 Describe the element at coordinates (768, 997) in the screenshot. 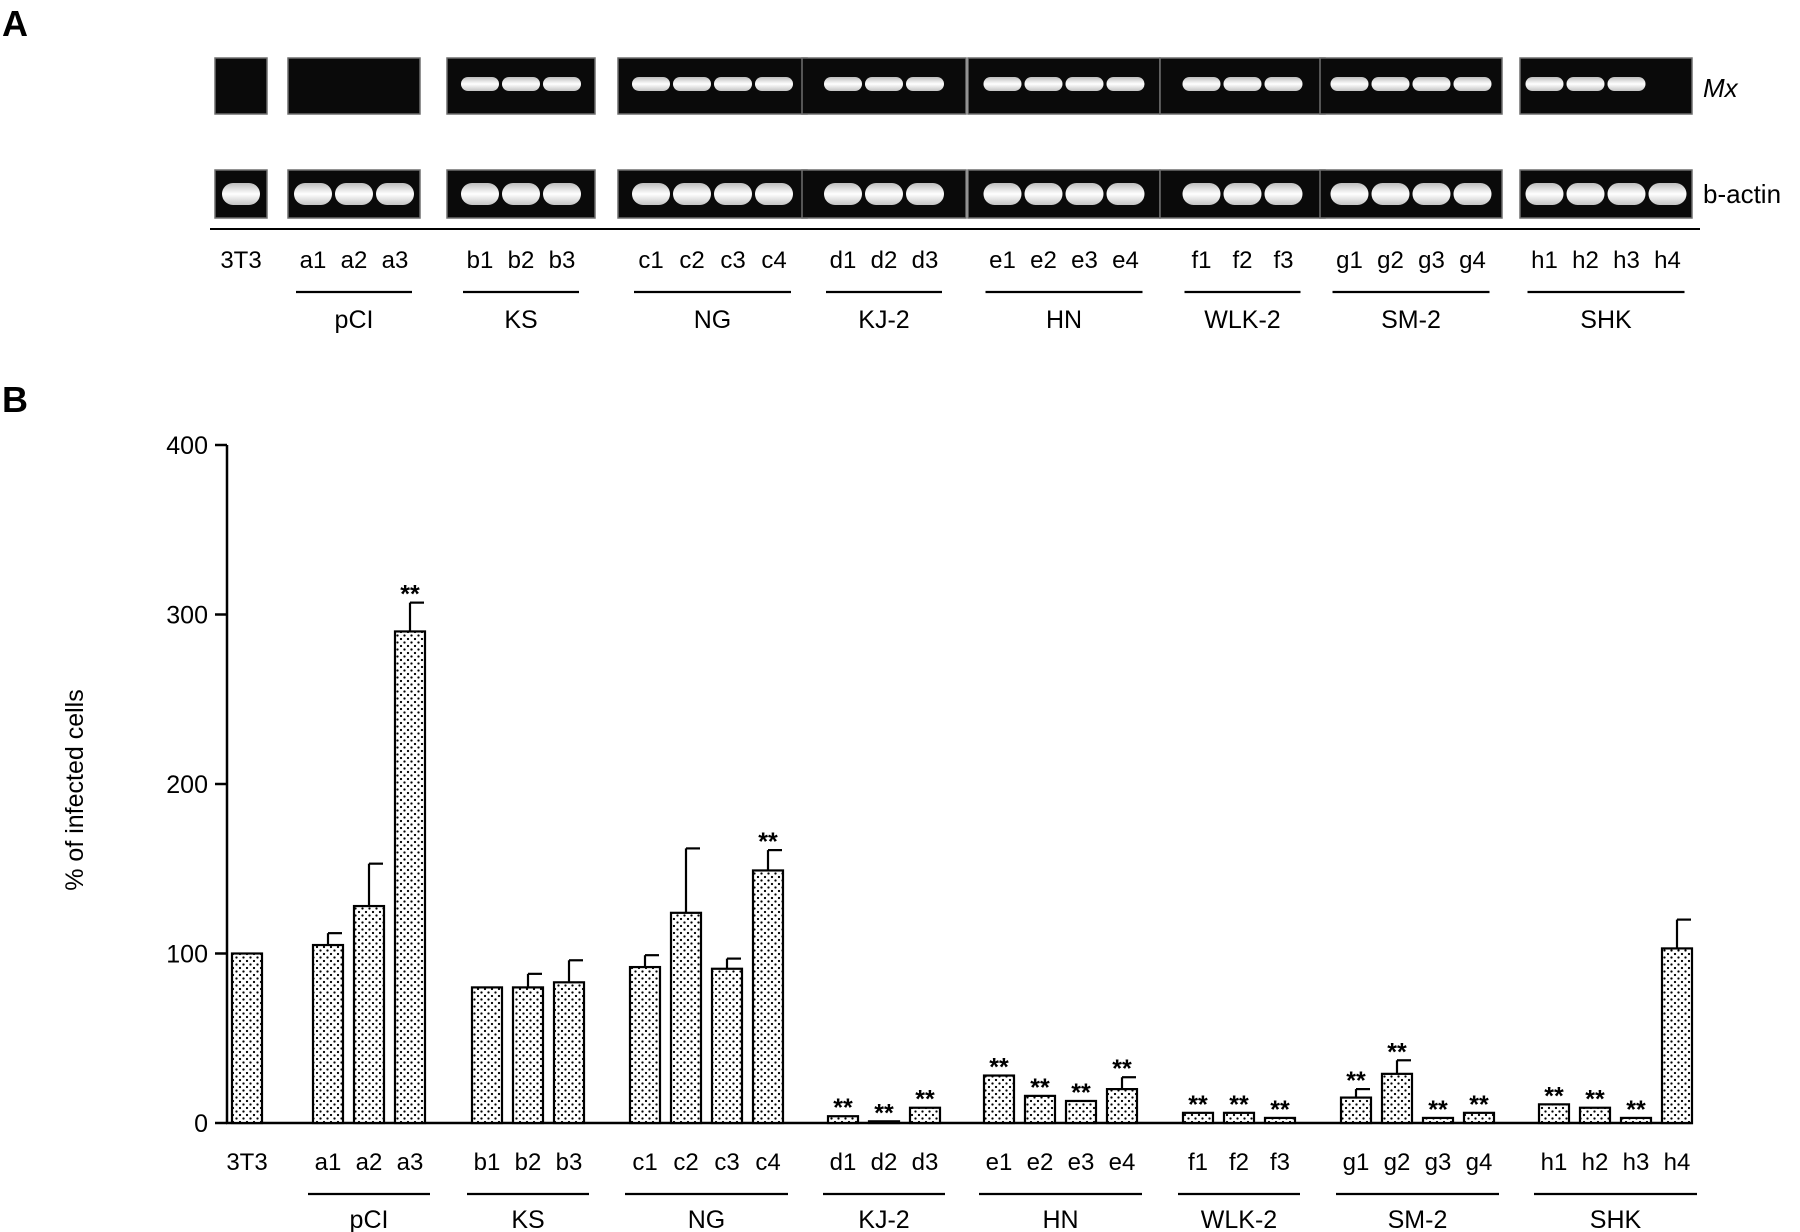

I see `bar-c4` at that location.